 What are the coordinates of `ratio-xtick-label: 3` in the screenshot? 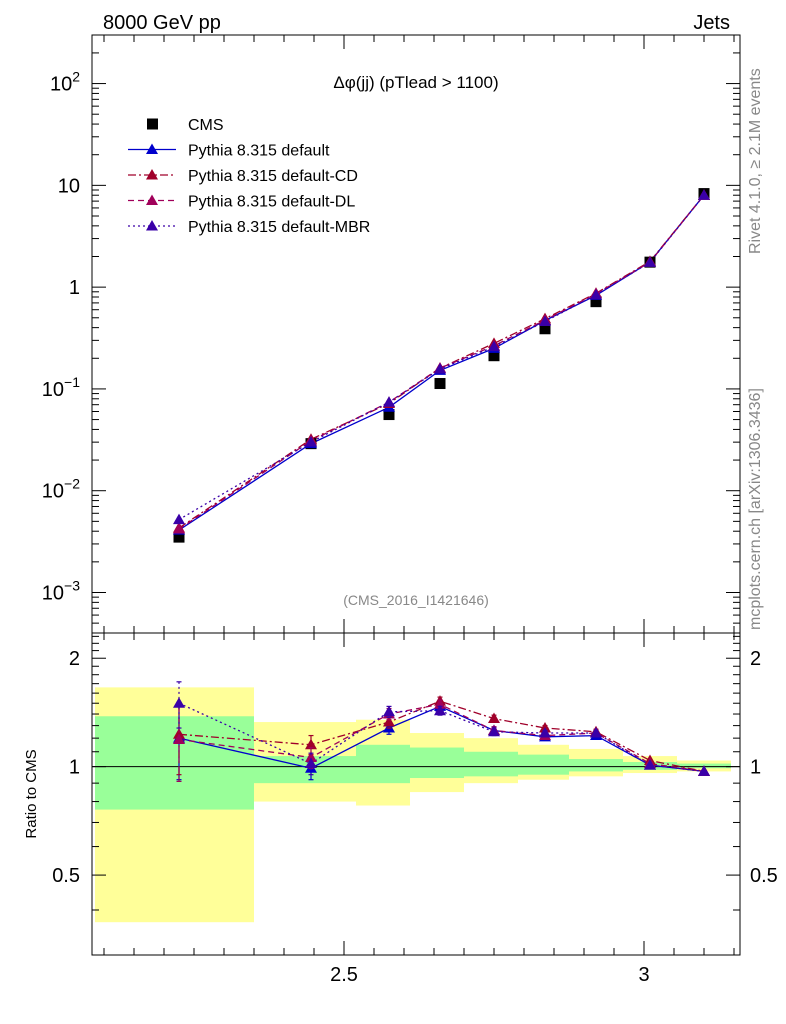 It's located at (643, 975).